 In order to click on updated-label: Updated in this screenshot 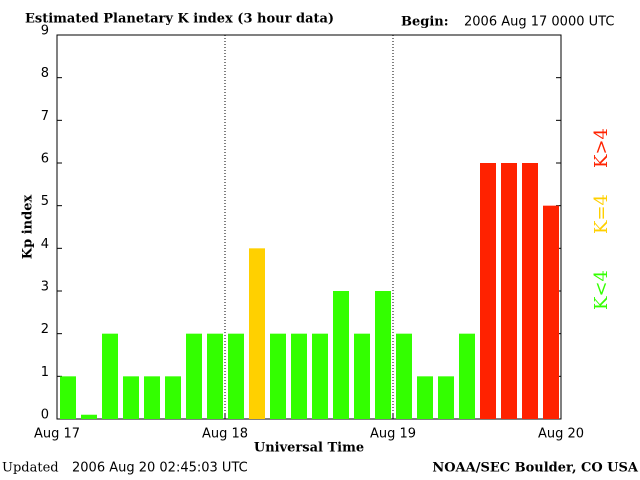, I will do `click(30, 468)`.